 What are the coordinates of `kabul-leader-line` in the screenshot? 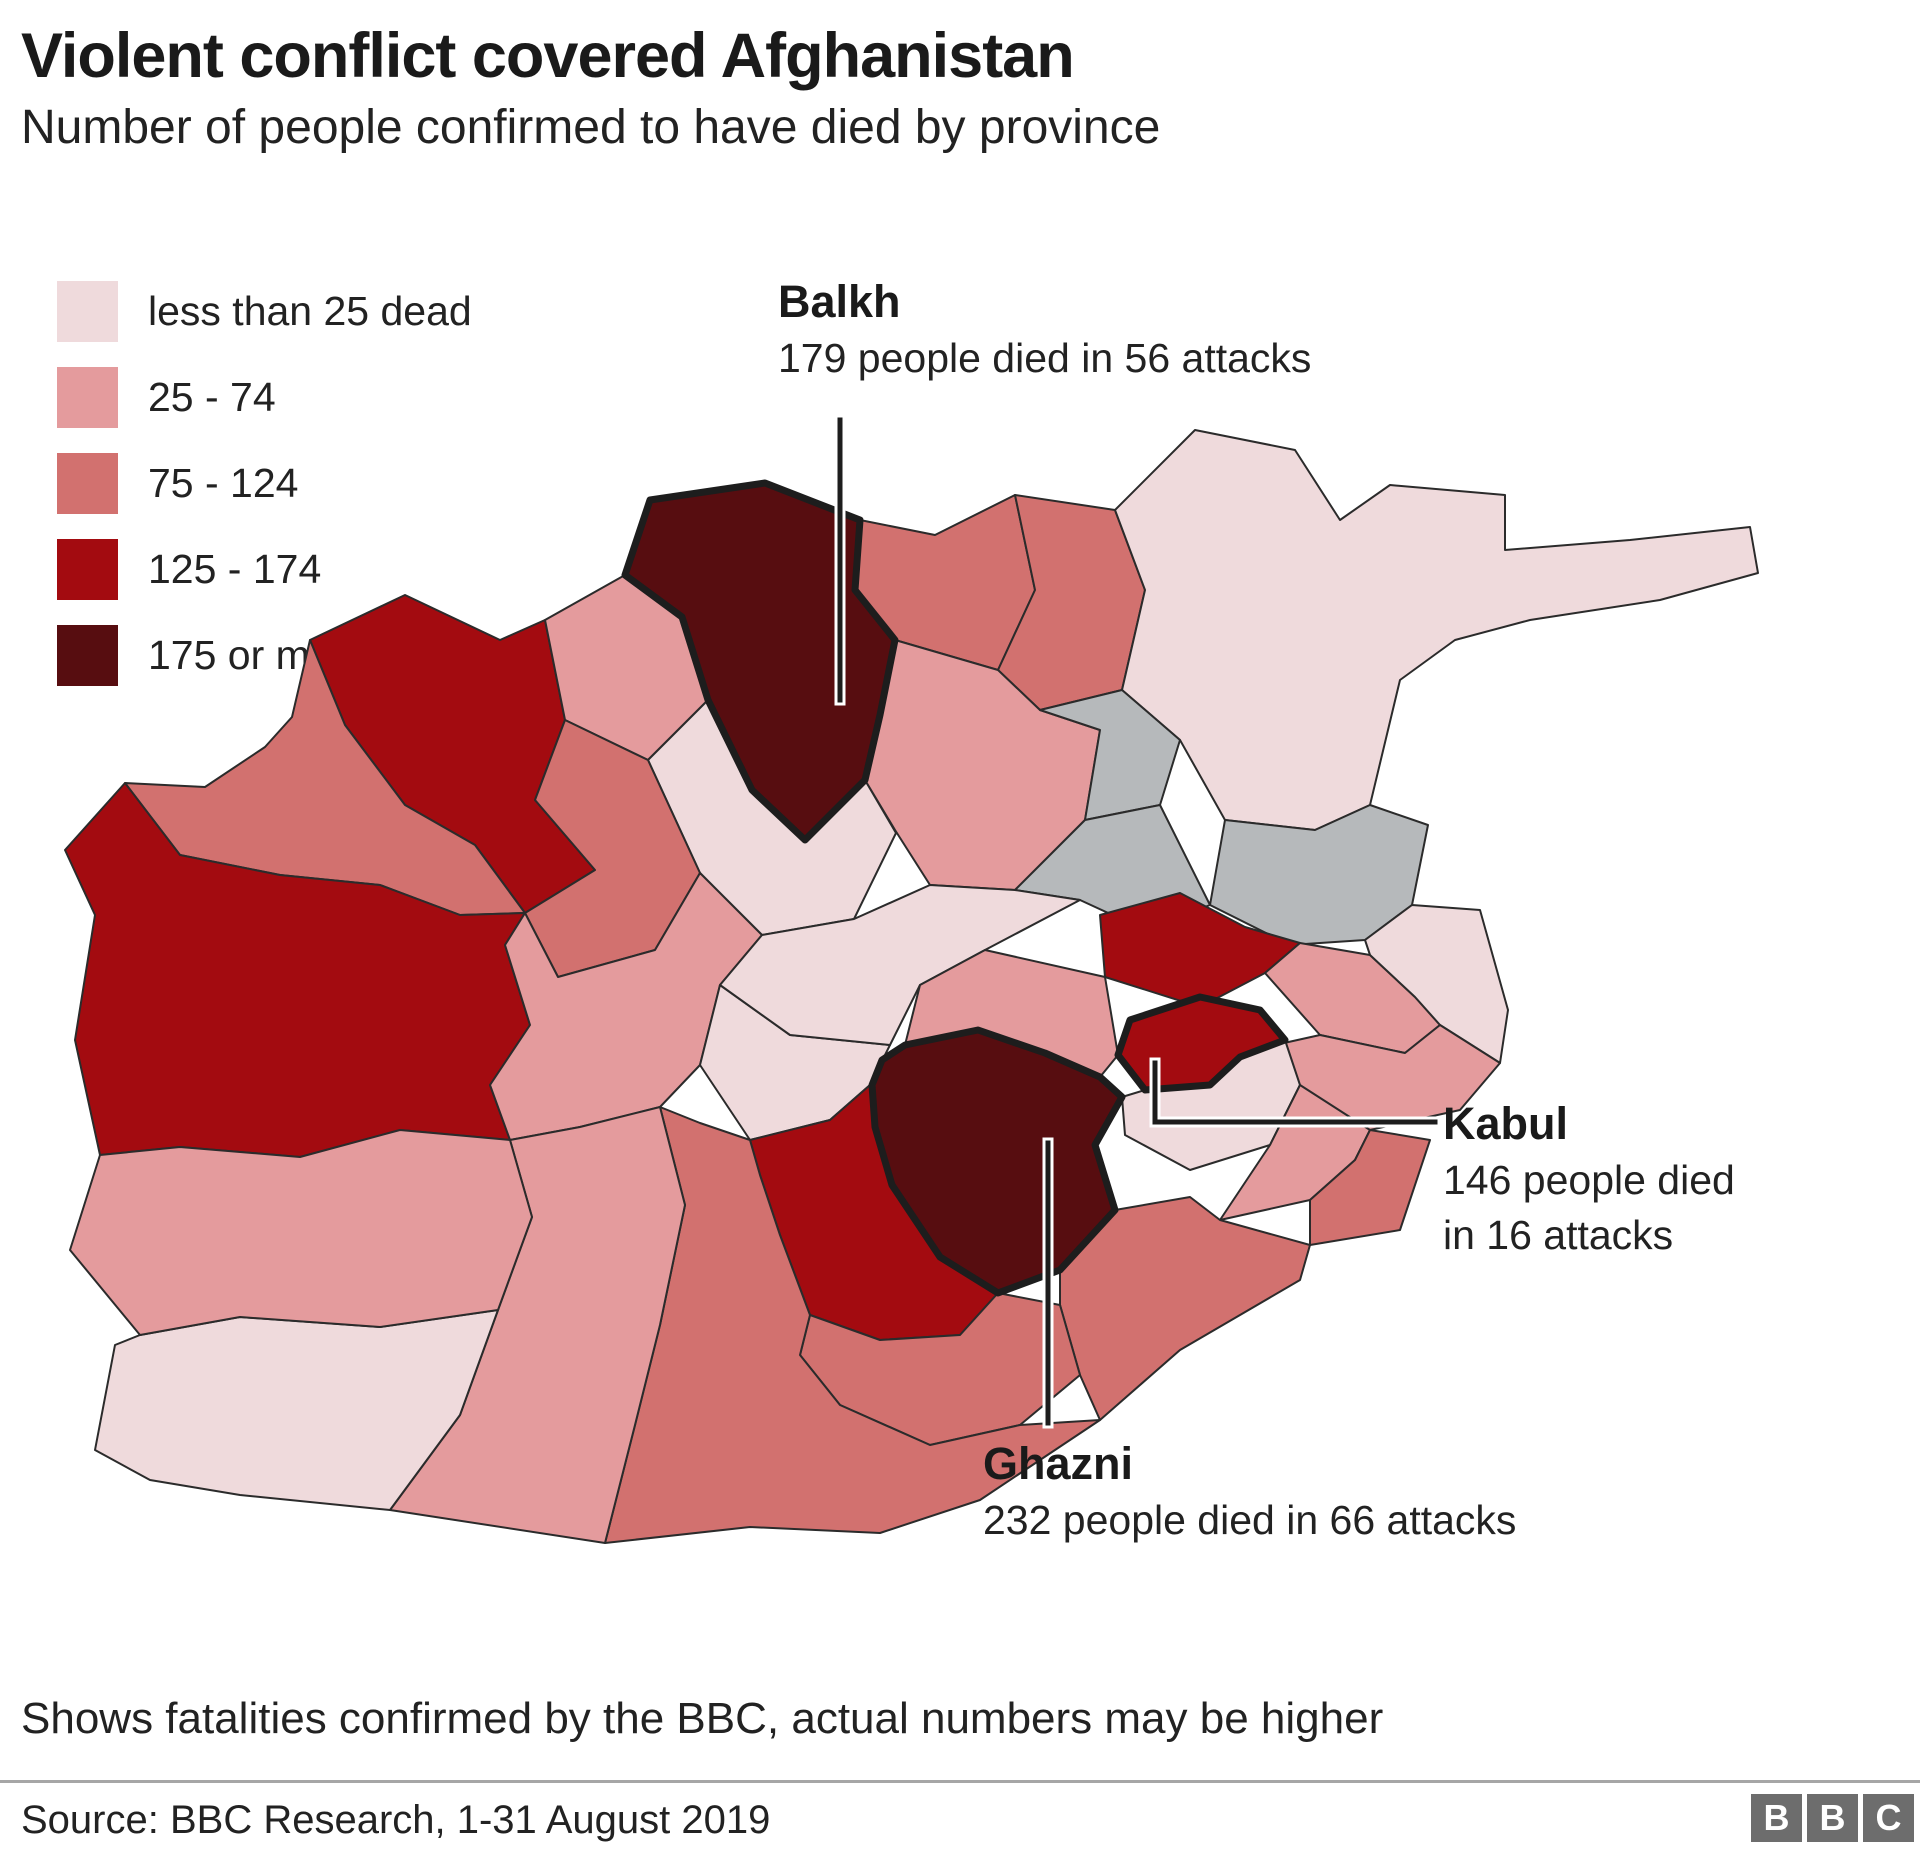 It's located at (1295, 1092).